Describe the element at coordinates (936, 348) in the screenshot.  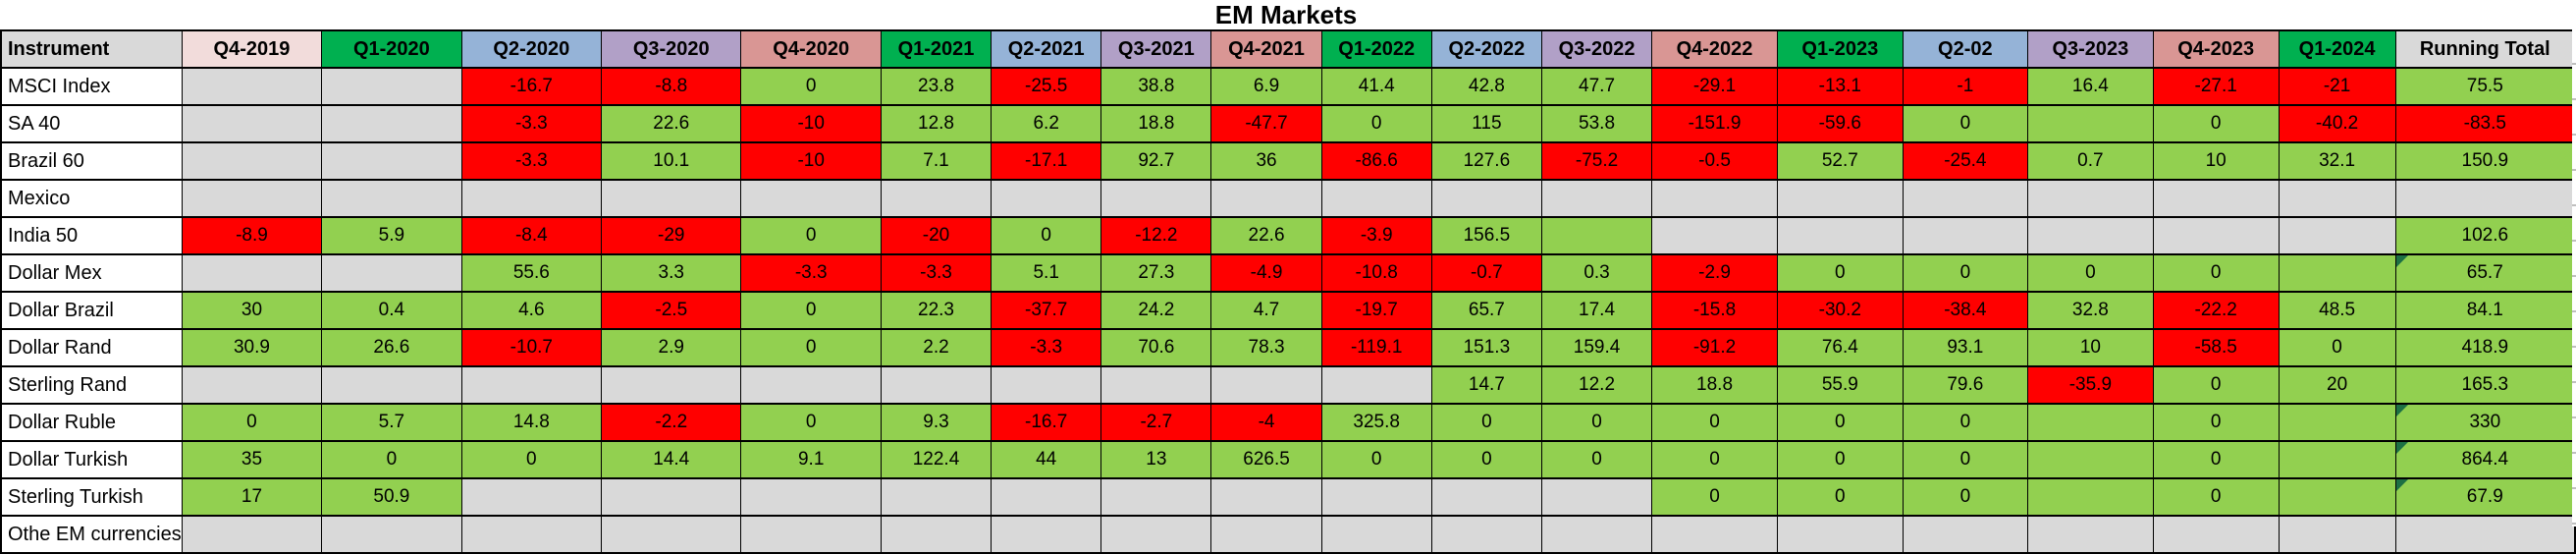
I see `cell-dollar-rand-q1-2021: 2.2` at that location.